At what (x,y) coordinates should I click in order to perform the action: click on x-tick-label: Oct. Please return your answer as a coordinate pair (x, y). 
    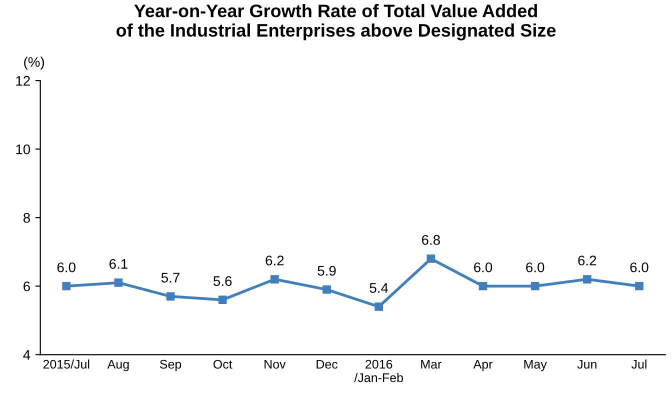
    Looking at the image, I should click on (222, 364).